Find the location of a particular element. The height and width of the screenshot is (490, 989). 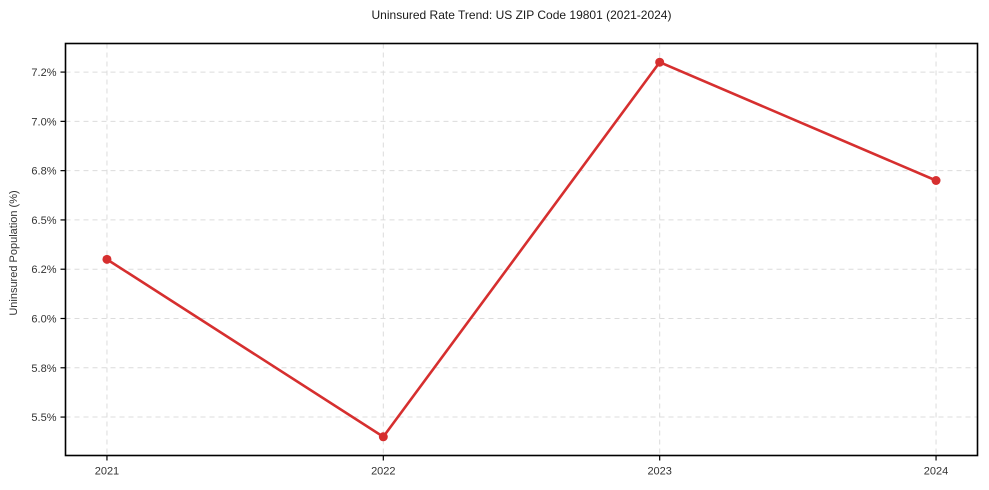

y-tick-label: 6.8% is located at coordinates (43, 172).